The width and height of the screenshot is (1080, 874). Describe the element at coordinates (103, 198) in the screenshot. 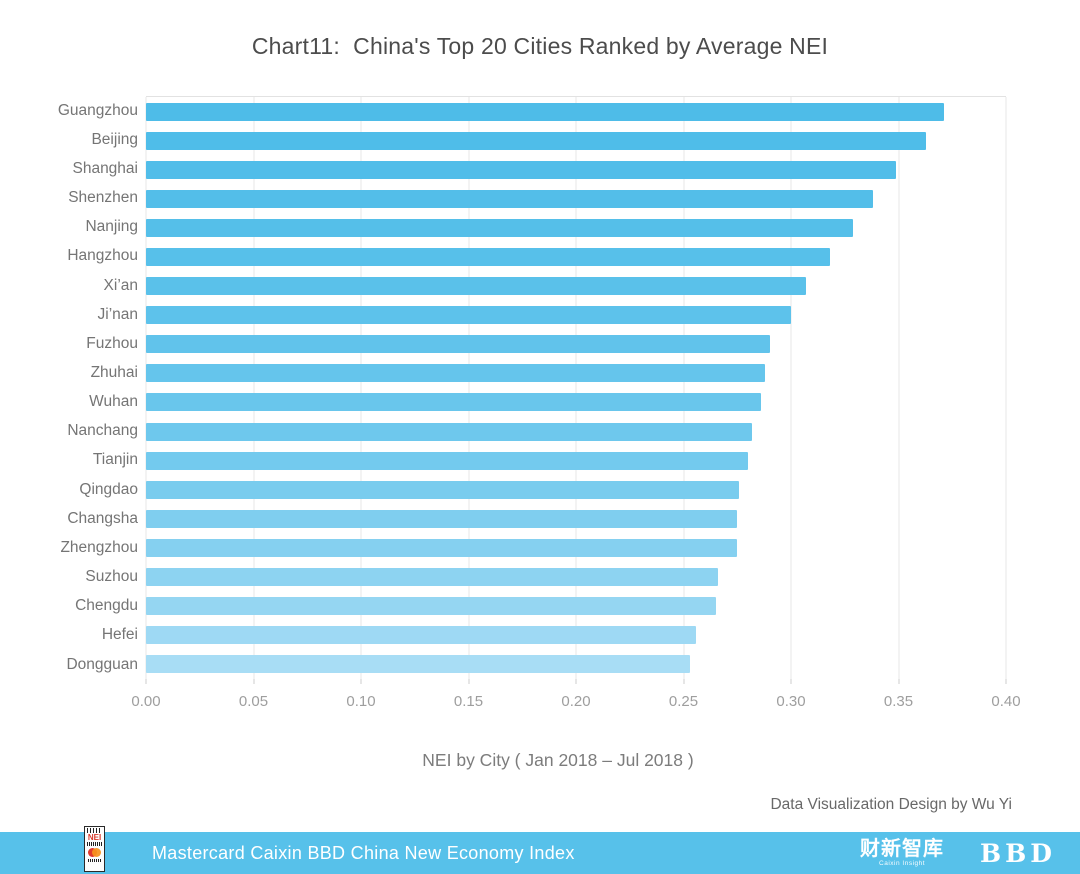

I see `category-label: Shenzhen` at that location.